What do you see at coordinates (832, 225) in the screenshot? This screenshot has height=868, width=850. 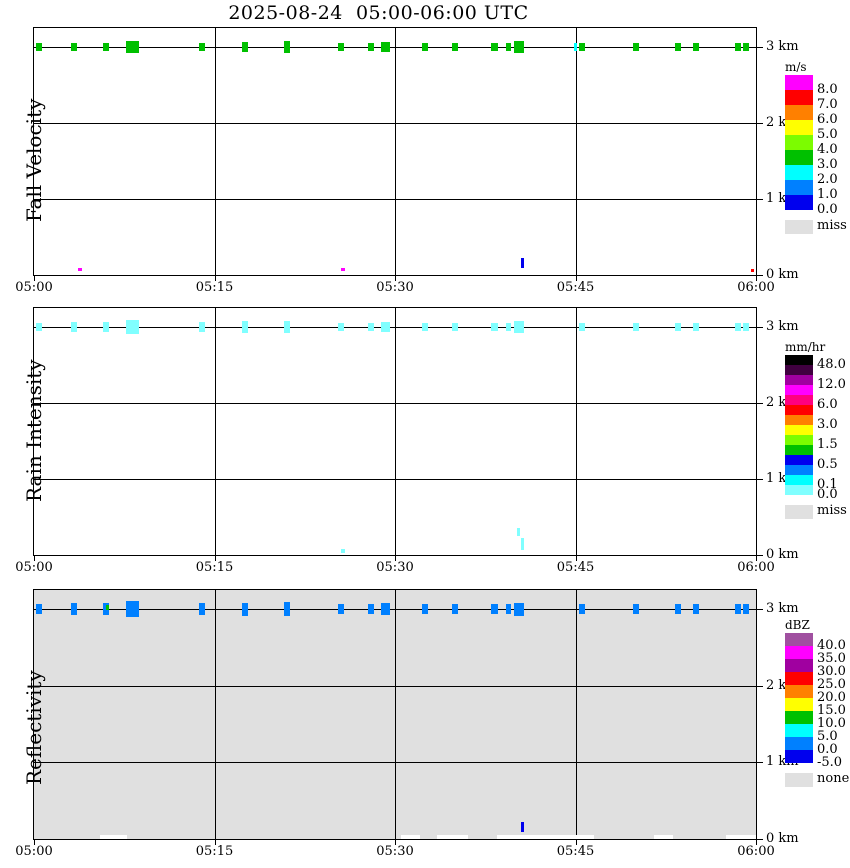 I see `colorbar-missing-label: miss` at bounding box center [832, 225].